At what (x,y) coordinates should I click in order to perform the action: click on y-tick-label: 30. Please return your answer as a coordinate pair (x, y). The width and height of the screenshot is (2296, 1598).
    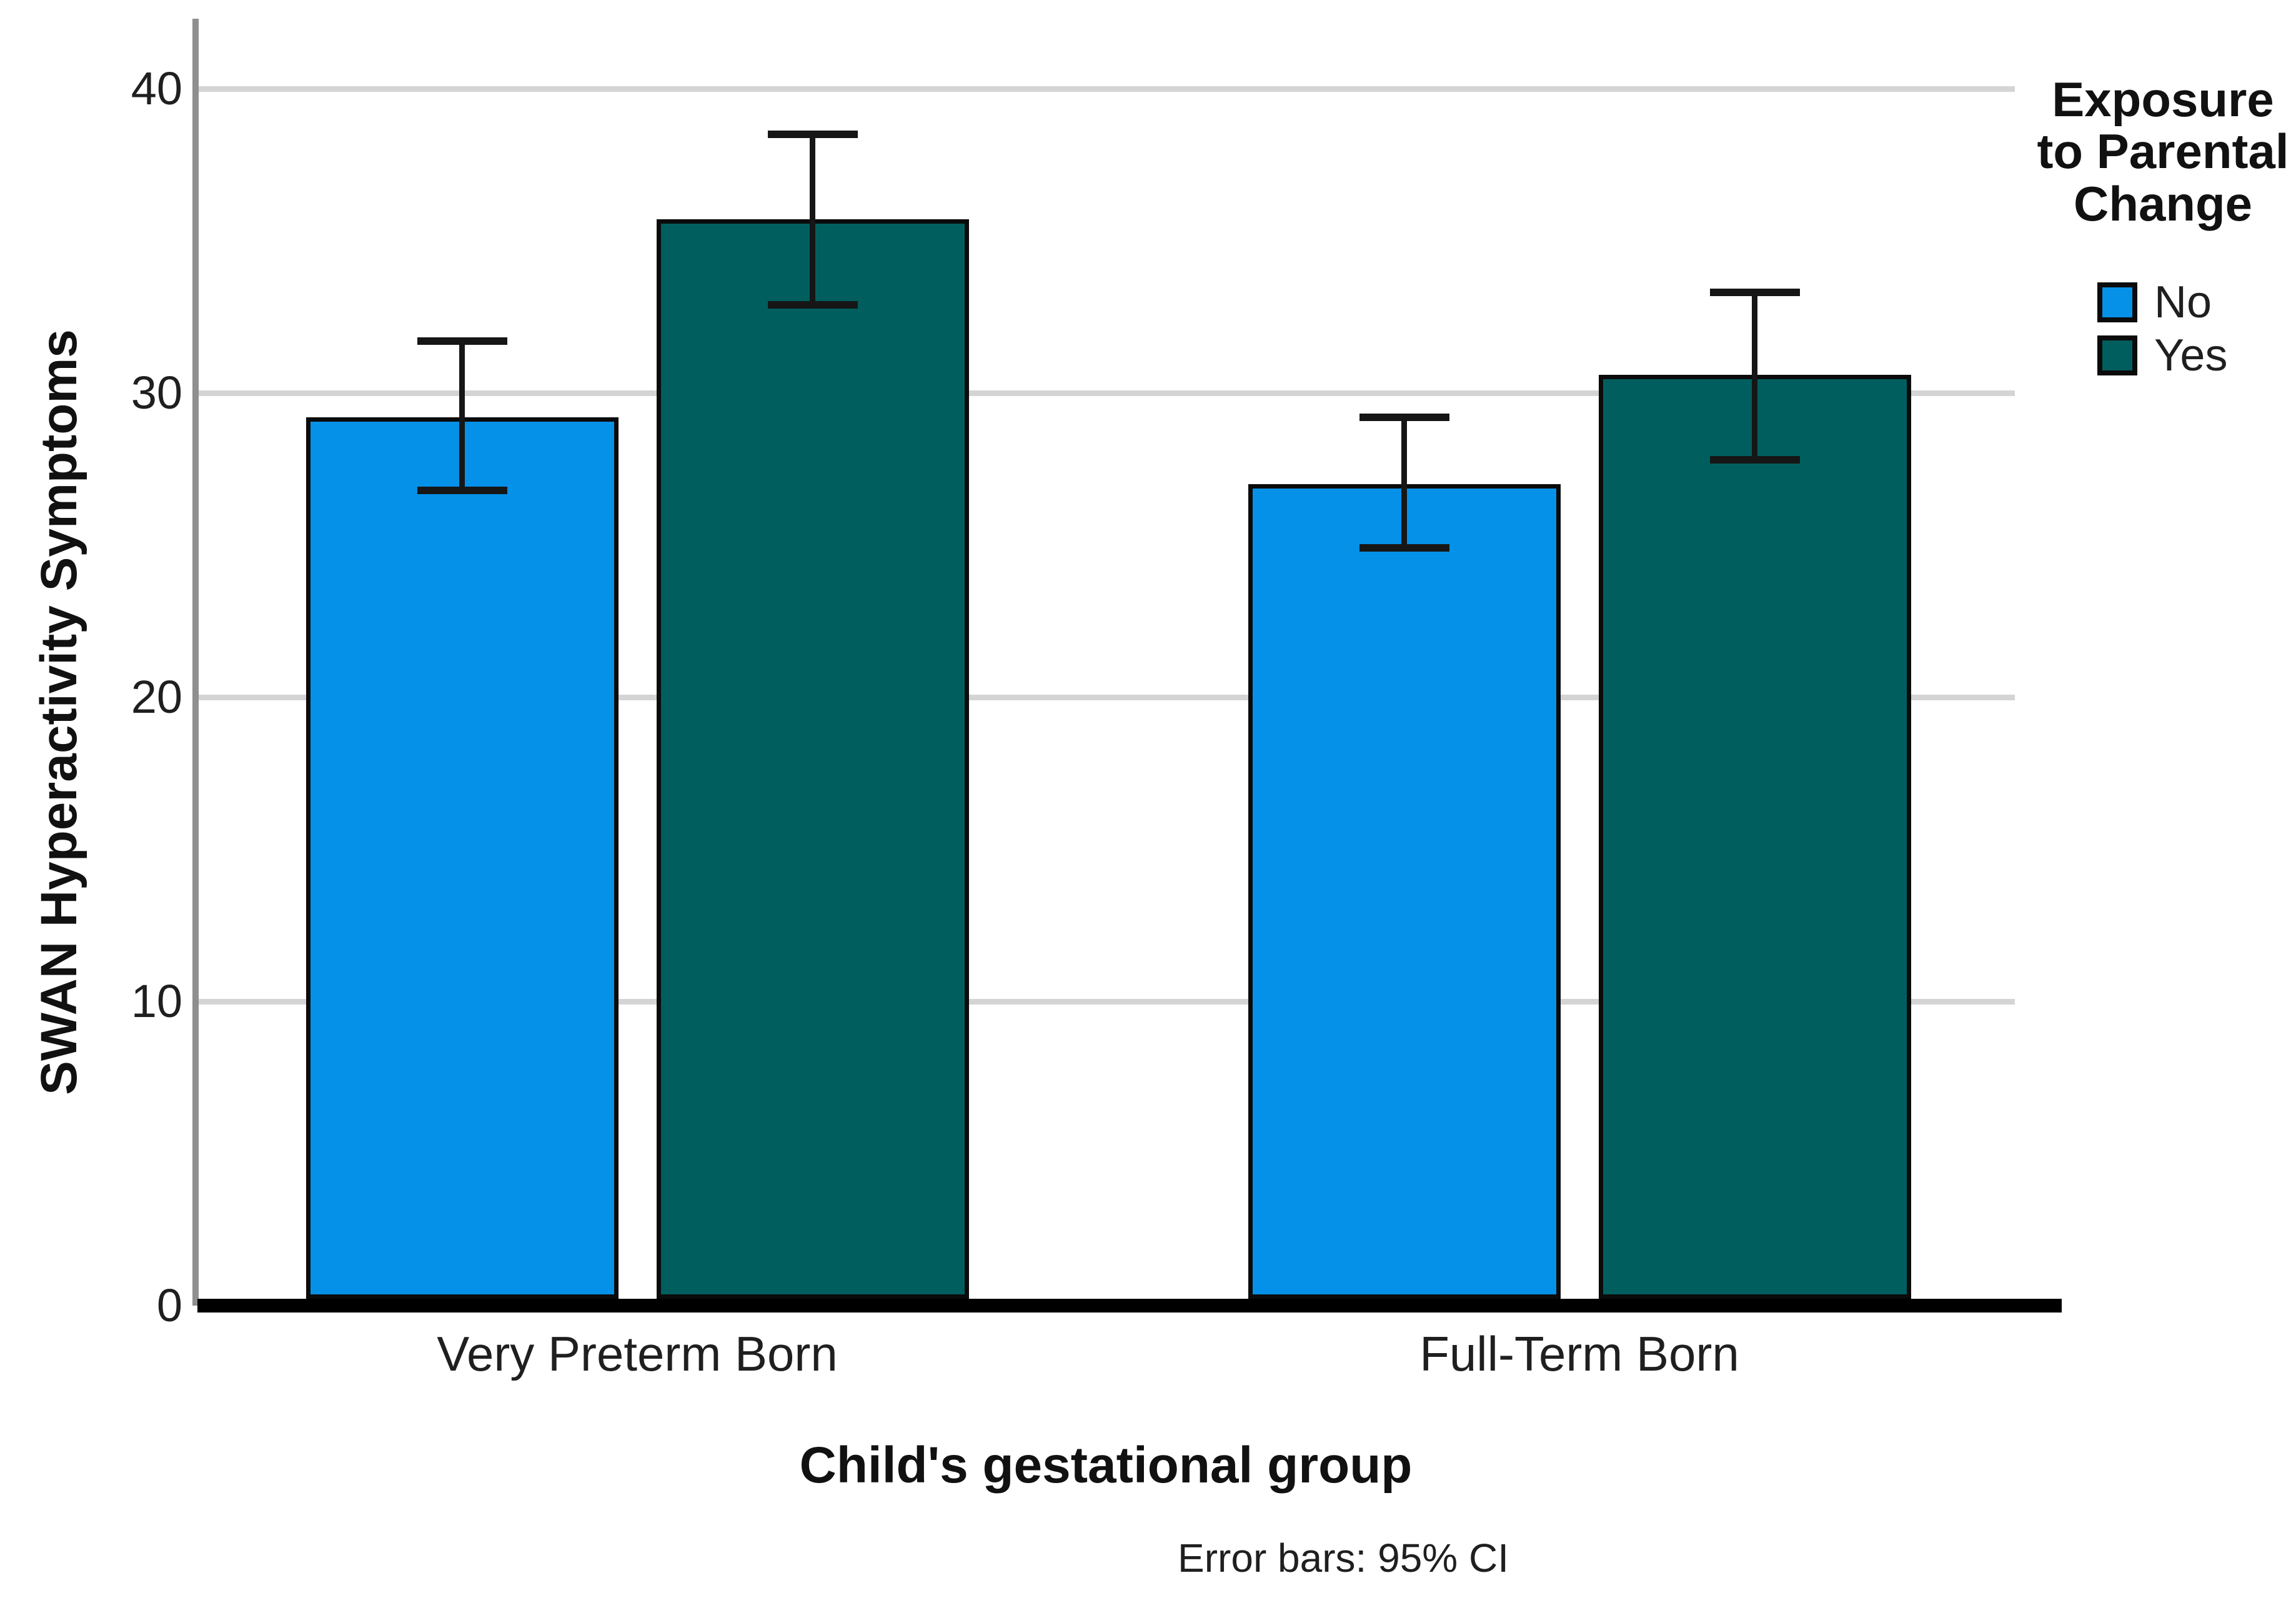
    Looking at the image, I should click on (156, 393).